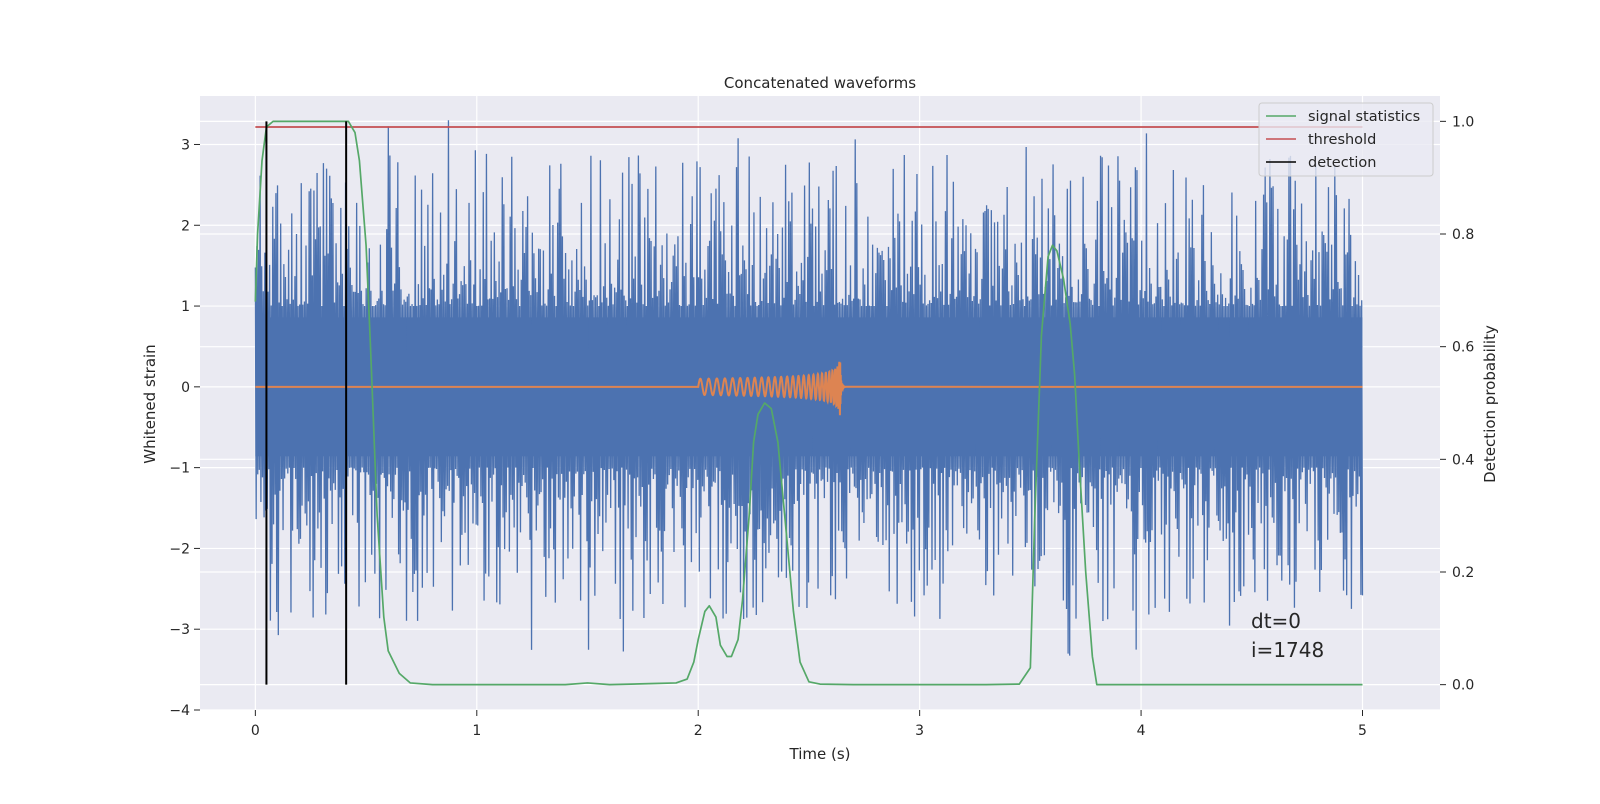 This screenshot has width=1600, height=804. Describe the element at coordinates (698, 731) in the screenshot. I see `x-tick-label: 2` at that location.